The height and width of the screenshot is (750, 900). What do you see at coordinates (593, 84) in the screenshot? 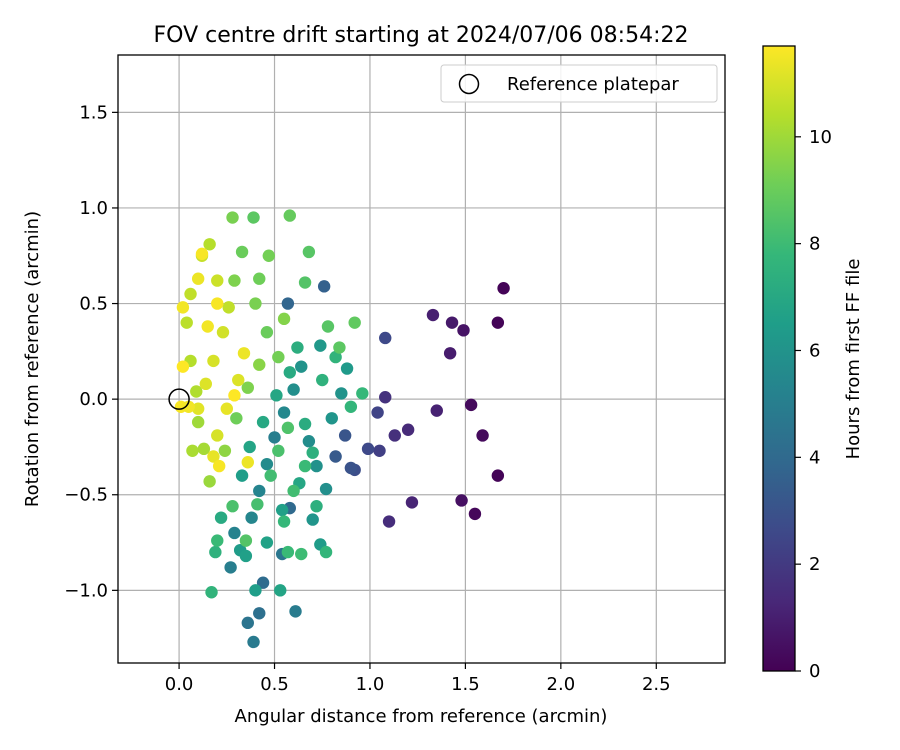
I see `legend-label-reference-platepar: Reference platepar` at bounding box center [593, 84].